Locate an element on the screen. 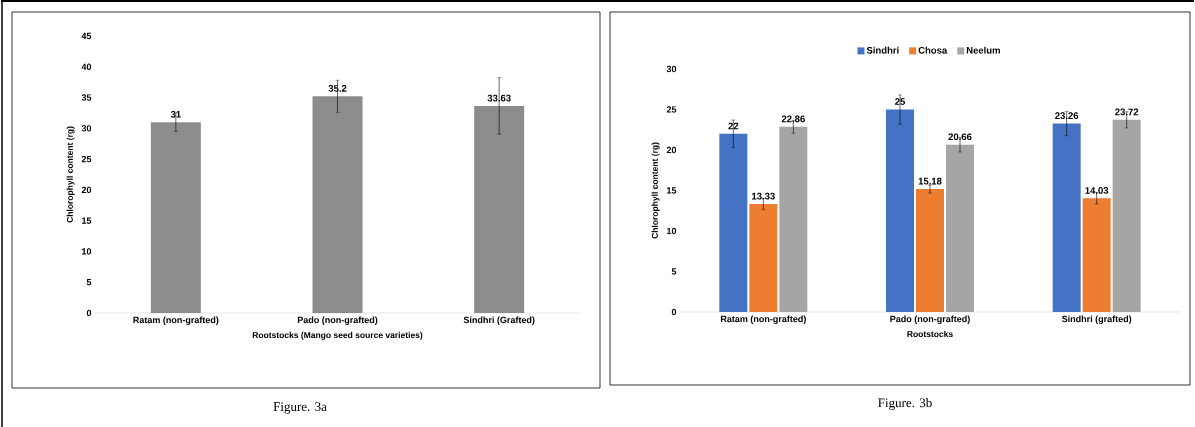 This screenshot has height=427, width=1195. legend-label: Chosa is located at coordinates (933, 50).